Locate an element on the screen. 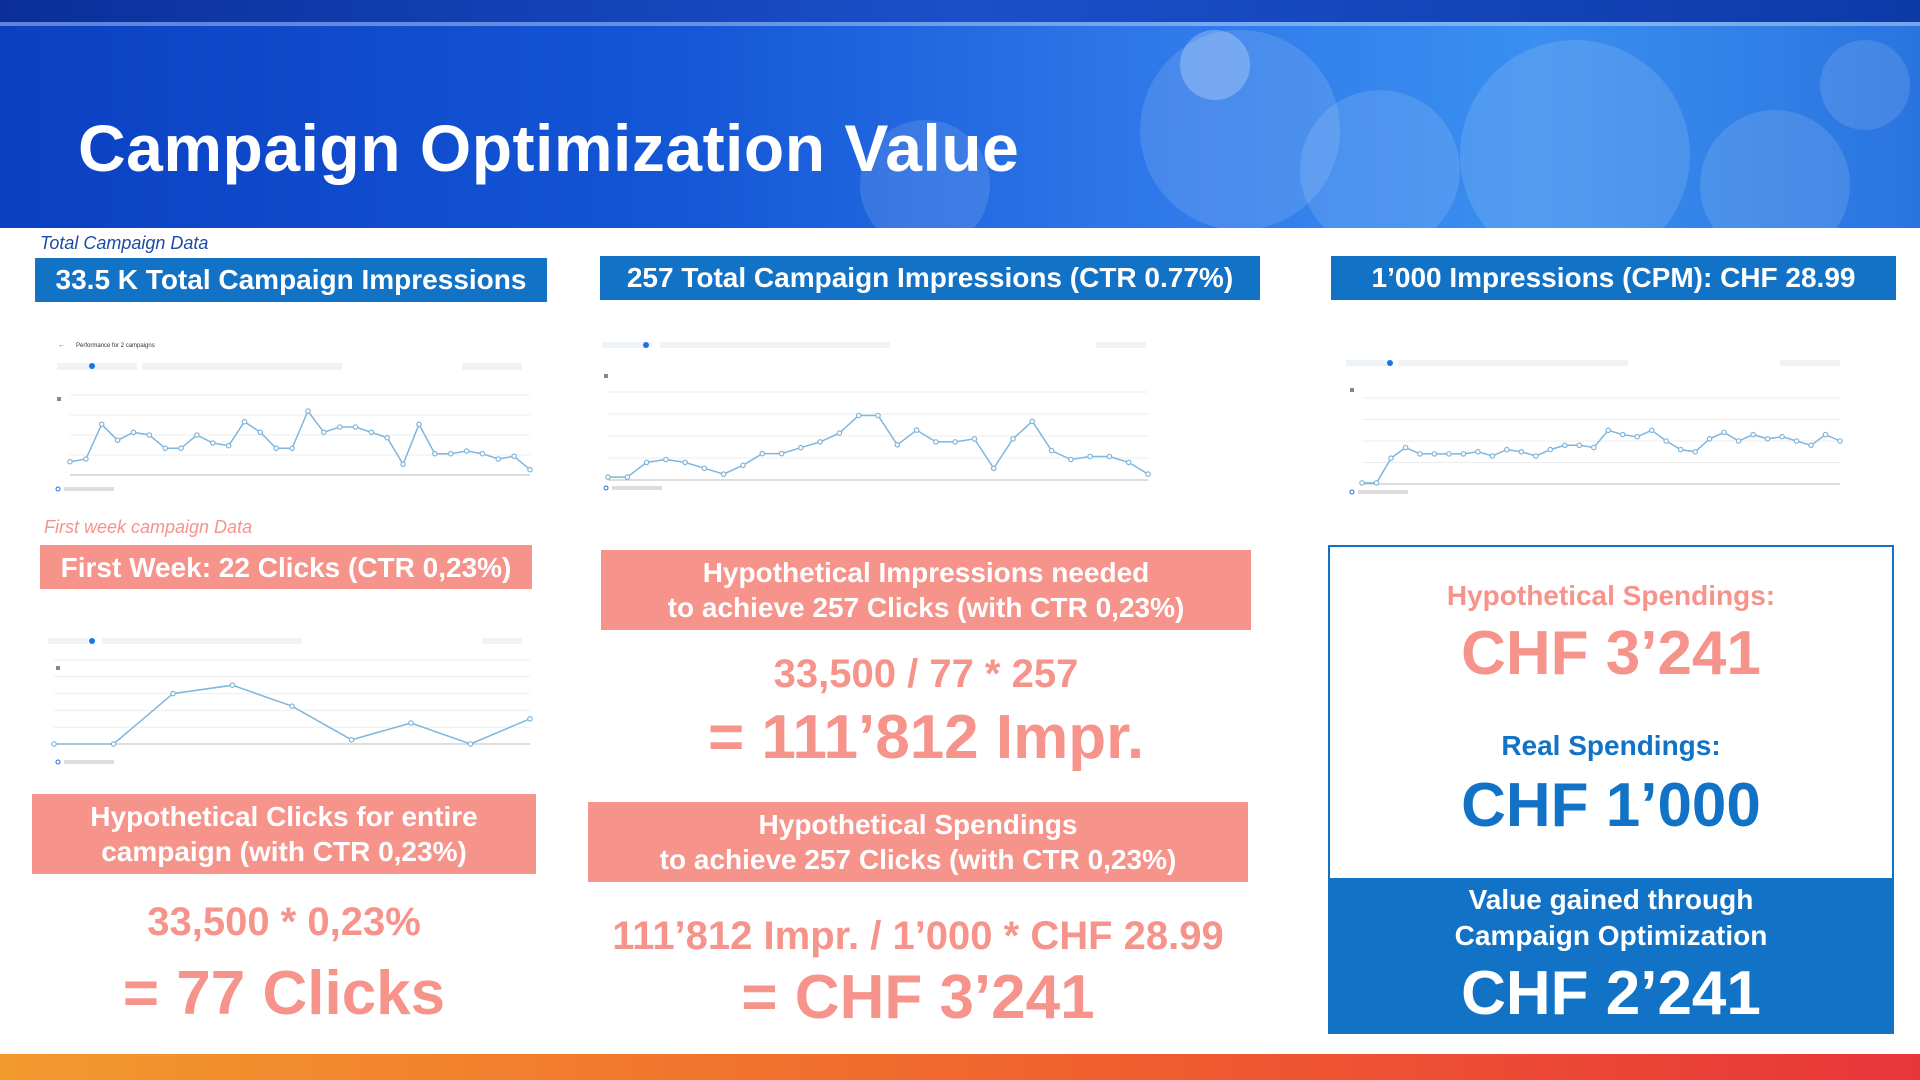 This screenshot has width=1920, height=1080. value-gained-panel is located at coordinates (1611, 956).